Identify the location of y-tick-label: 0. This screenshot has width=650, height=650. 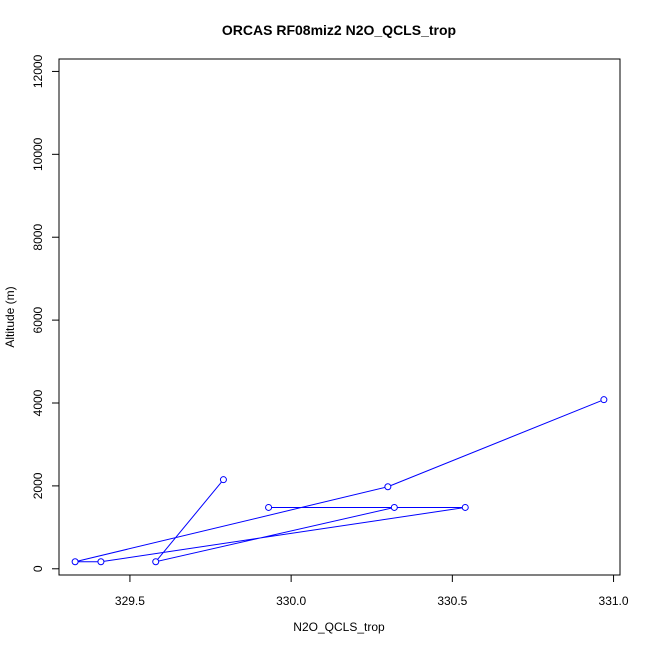
(38, 568).